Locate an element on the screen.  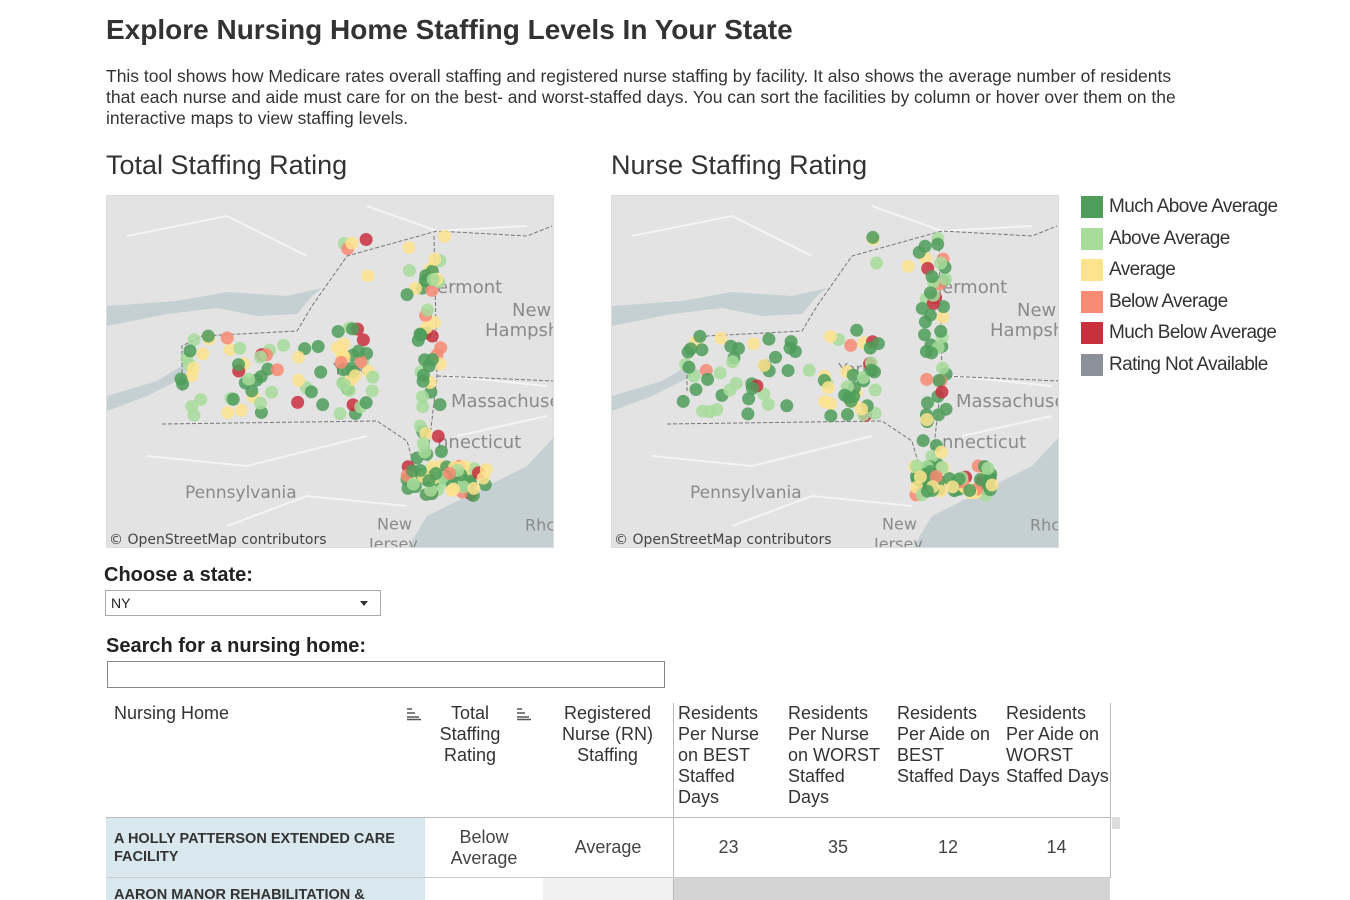
row-divider is located at coordinates (608, 877).